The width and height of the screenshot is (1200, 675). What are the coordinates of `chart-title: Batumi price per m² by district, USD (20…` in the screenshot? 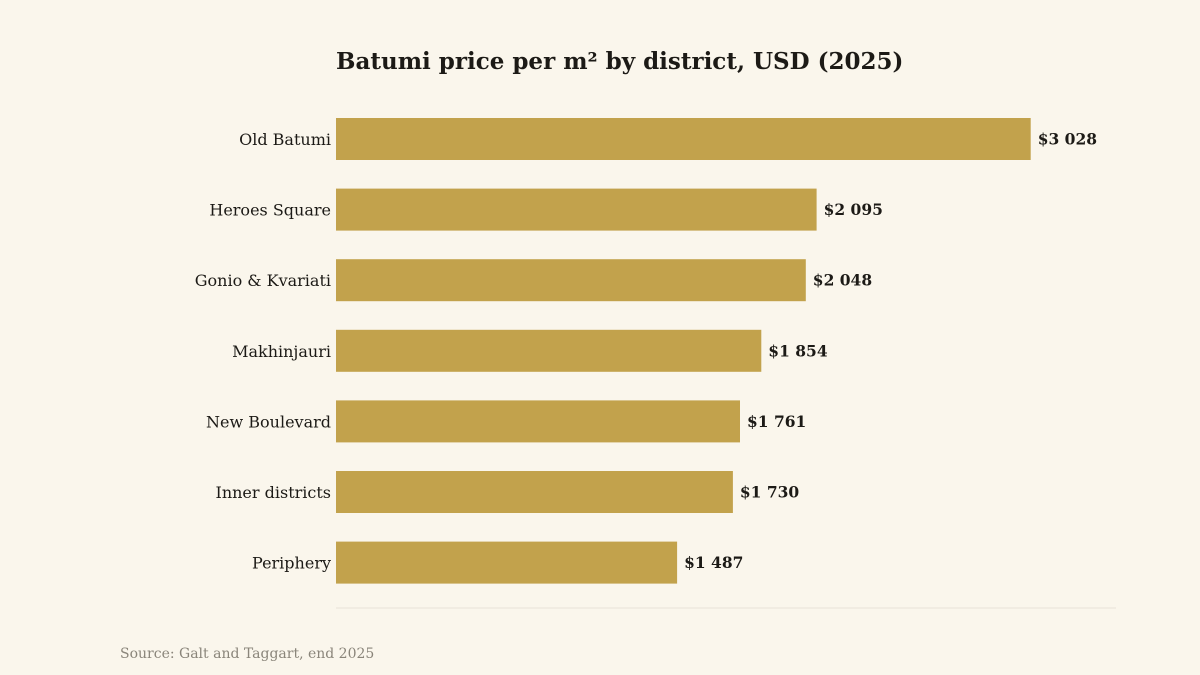 It's located at (619, 61).